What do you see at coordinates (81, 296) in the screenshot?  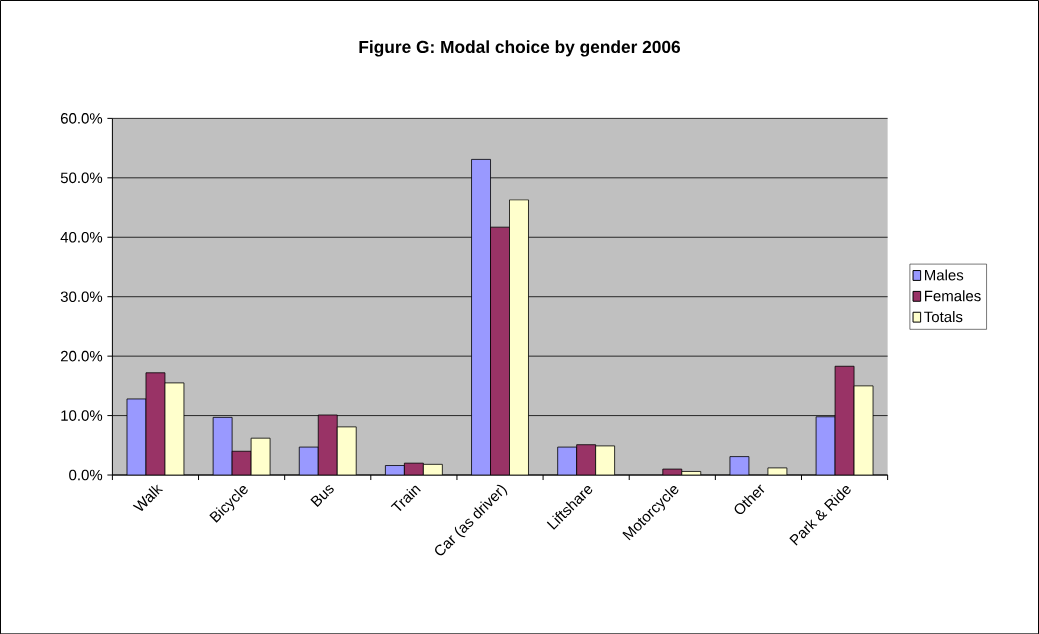 I see `y-tick-label: 30.0%` at bounding box center [81, 296].